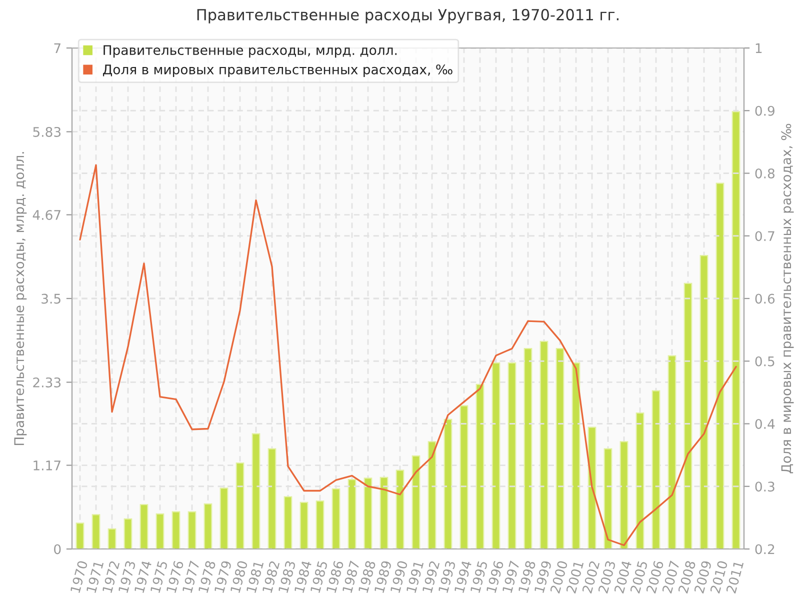 This screenshot has width=800, height=600. I want to click on x-tick-label: 2003, so click(607, 577).